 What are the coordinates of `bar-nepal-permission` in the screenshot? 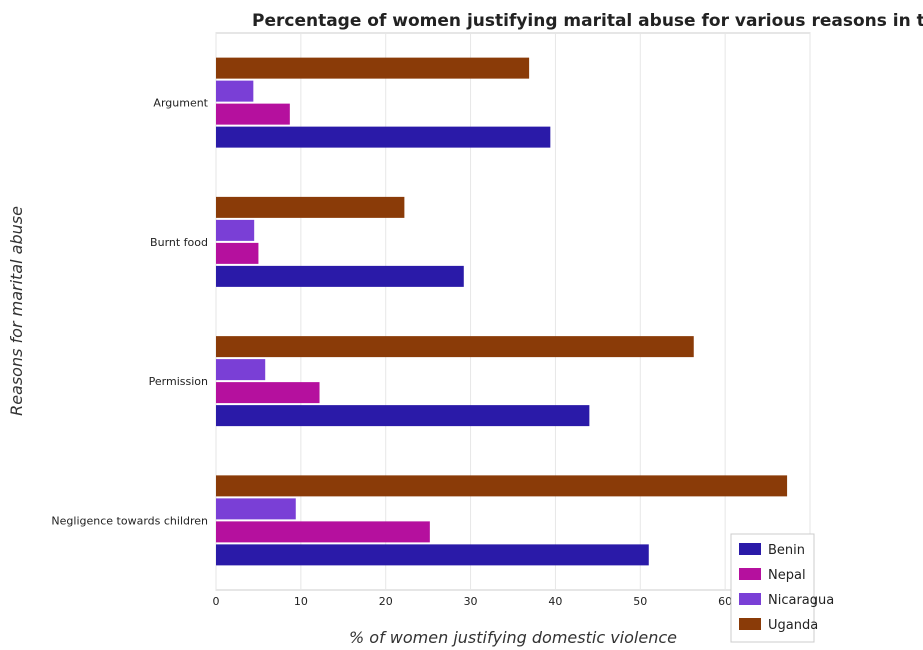 It's located at (268, 393).